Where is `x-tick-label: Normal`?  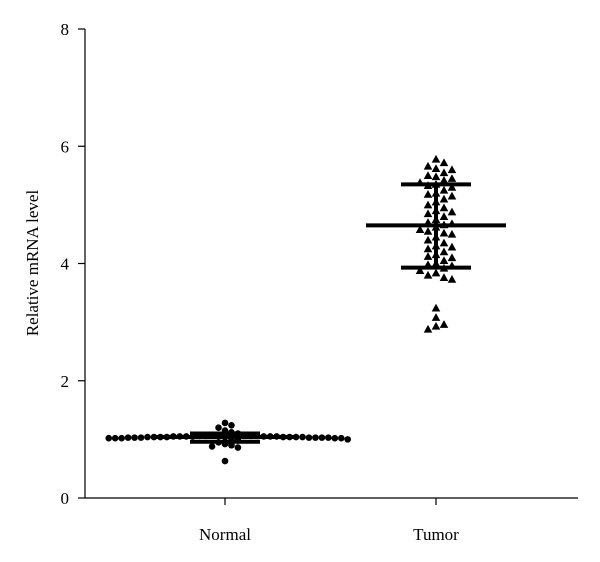
x-tick-label: Normal is located at coordinates (225, 534).